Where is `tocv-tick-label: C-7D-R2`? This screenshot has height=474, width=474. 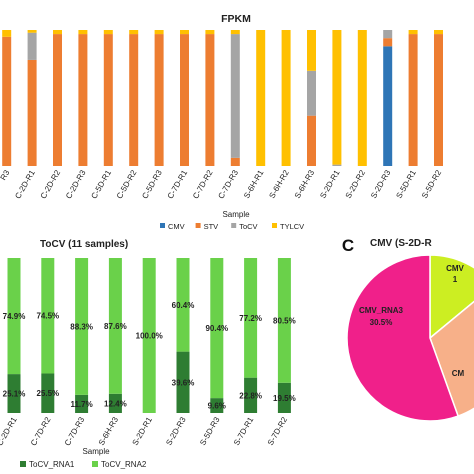
tocv-tick-label: C-7D-R2 is located at coordinates (41, 431).